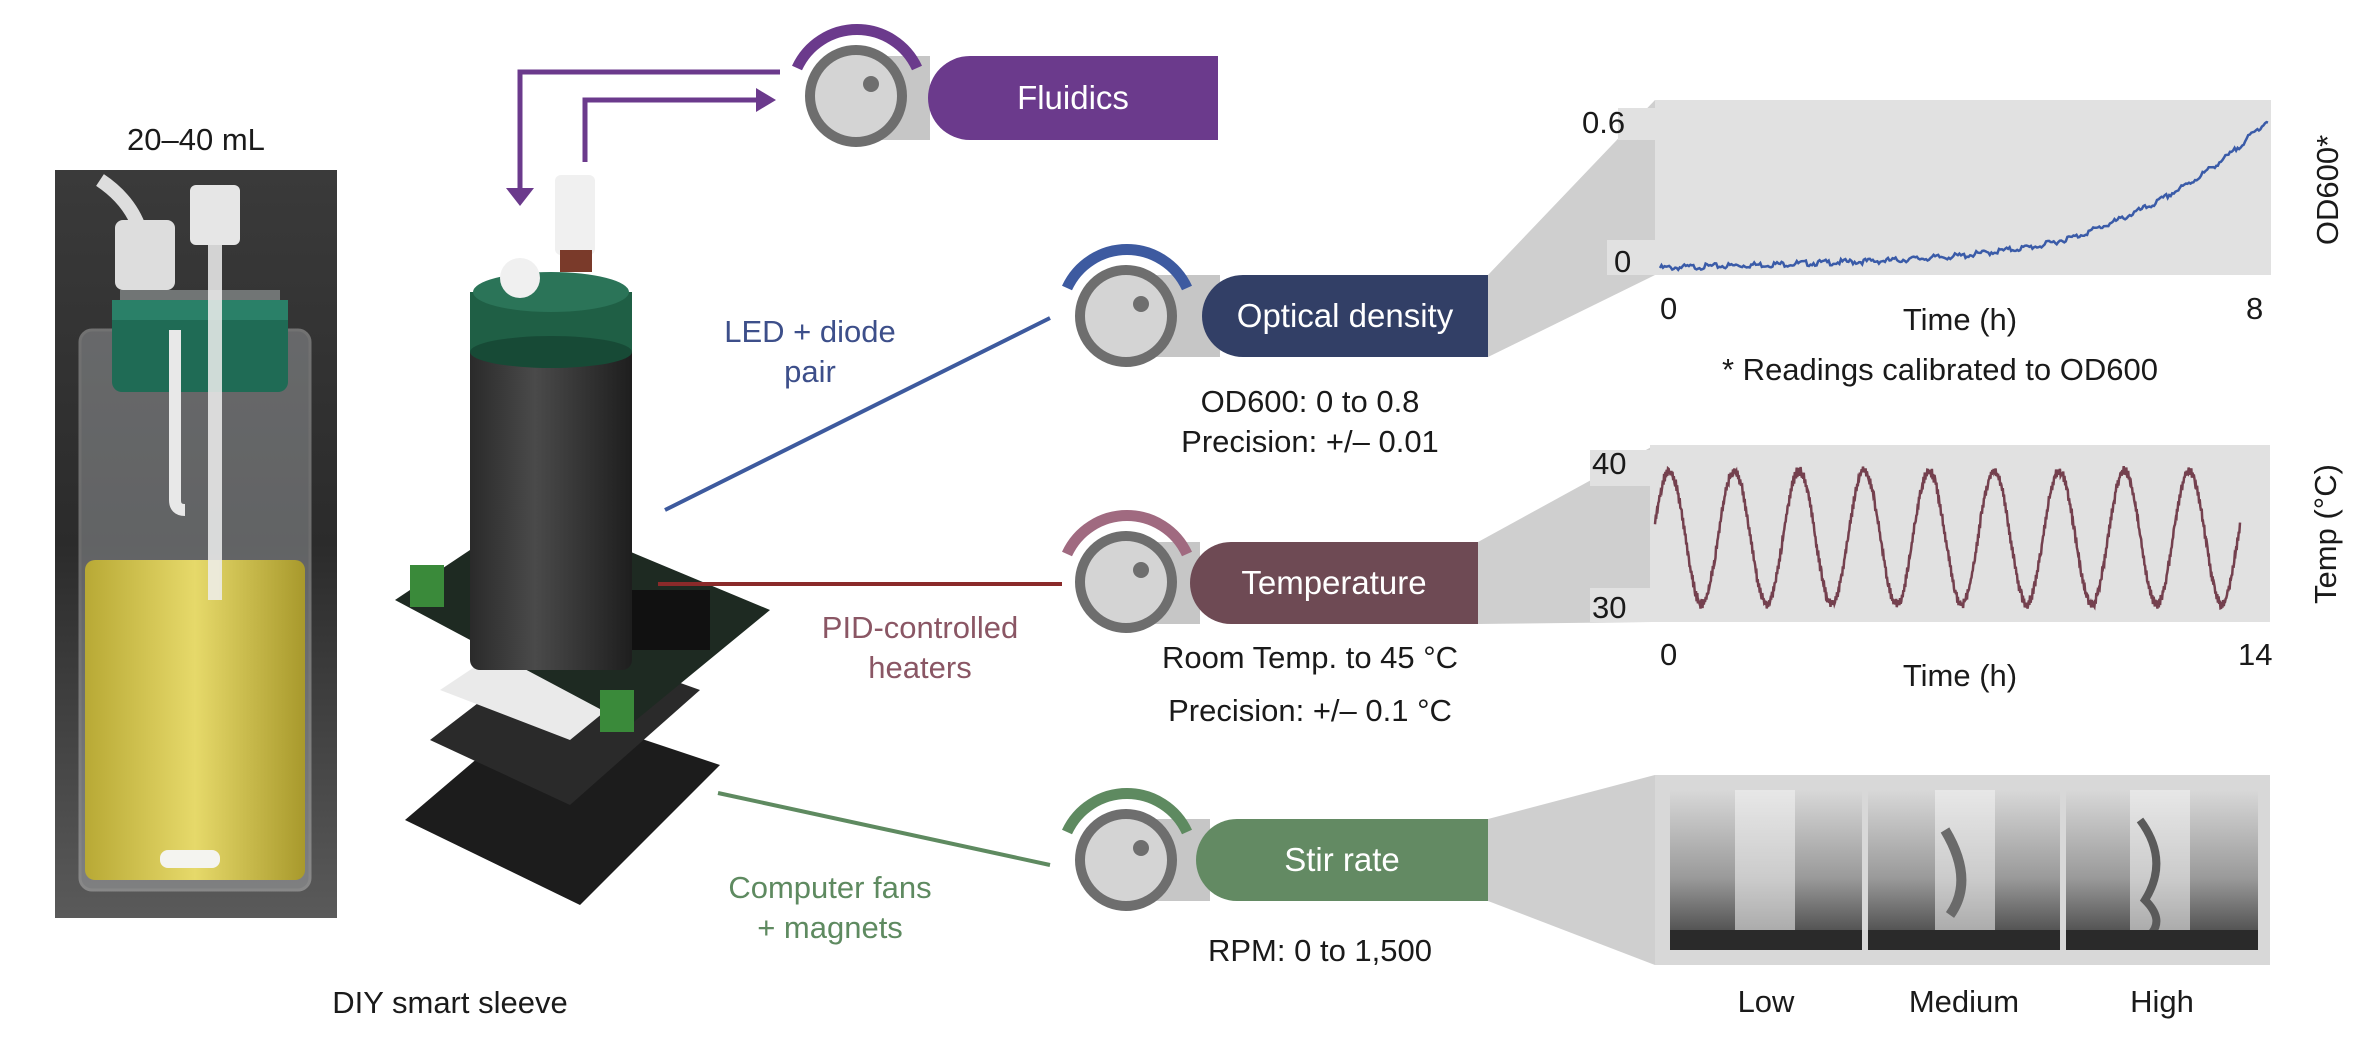 The width and height of the screenshot is (2355, 1052). Describe the element at coordinates (810, 371) in the screenshot. I see `led-label-line2: pair` at that location.